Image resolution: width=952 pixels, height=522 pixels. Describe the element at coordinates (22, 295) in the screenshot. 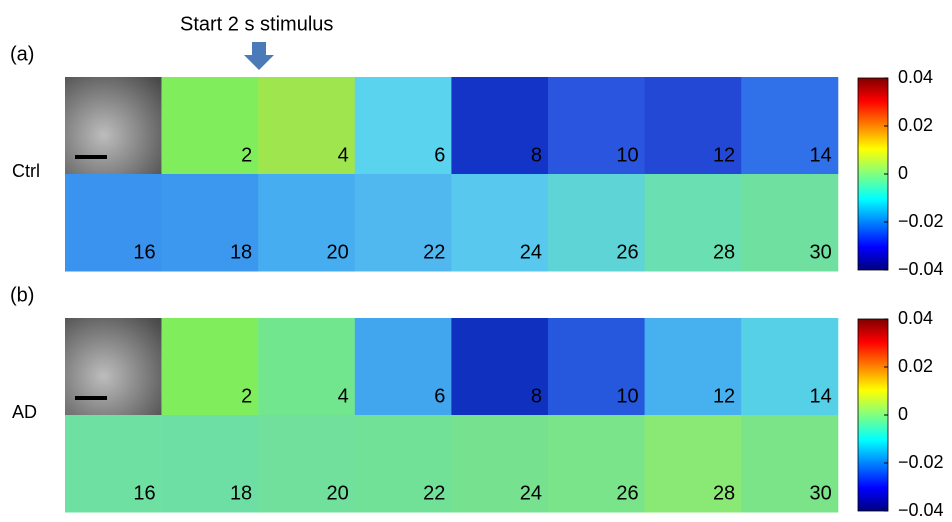

I see `panel-label: (b)` at that location.